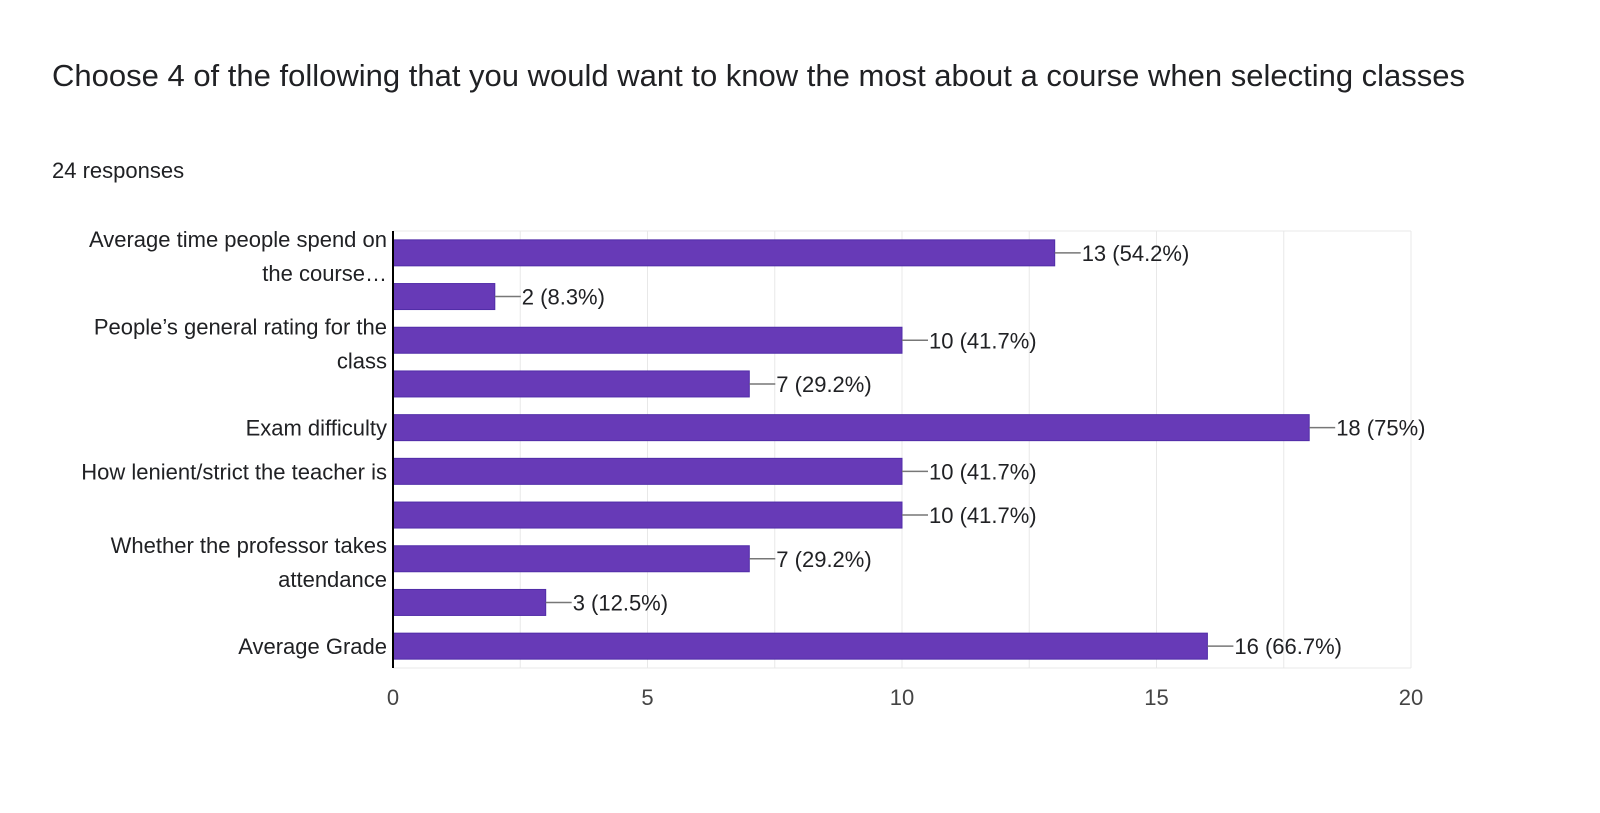 The height and width of the screenshot is (813, 1600). Describe the element at coordinates (620, 602) in the screenshot. I see `data-label: 3 (12.5%)` at that location.